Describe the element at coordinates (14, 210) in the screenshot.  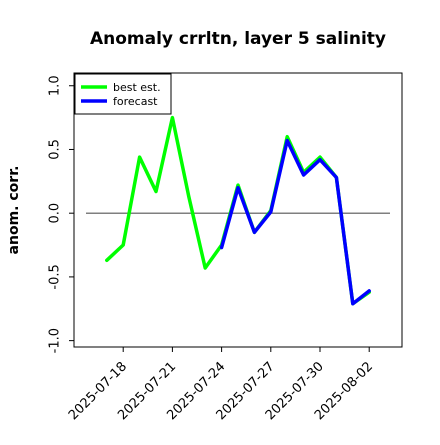
I see `y-axis-label: anom. corr.` at that location.